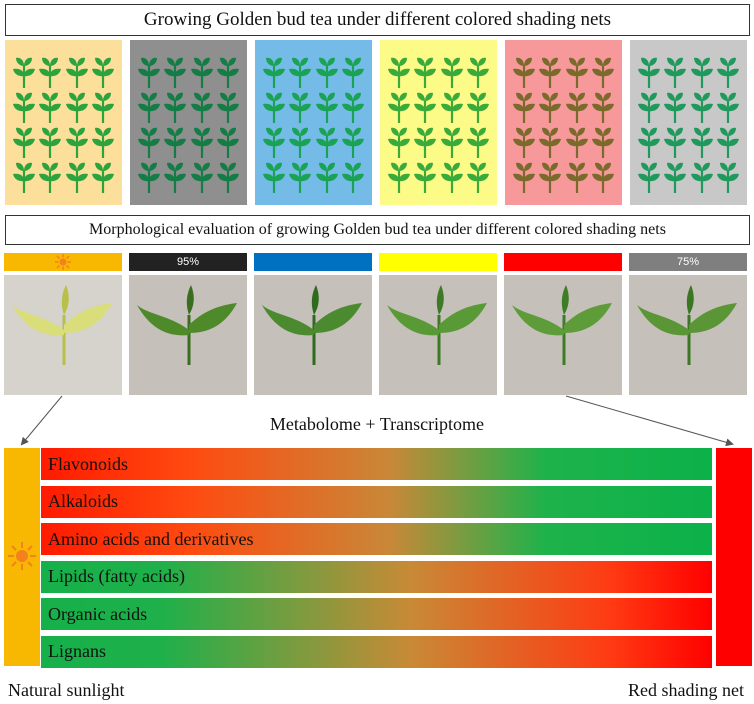 The height and width of the screenshot is (704, 754). What do you see at coordinates (22, 556) in the screenshot?
I see `sun-icon` at bounding box center [22, 556].